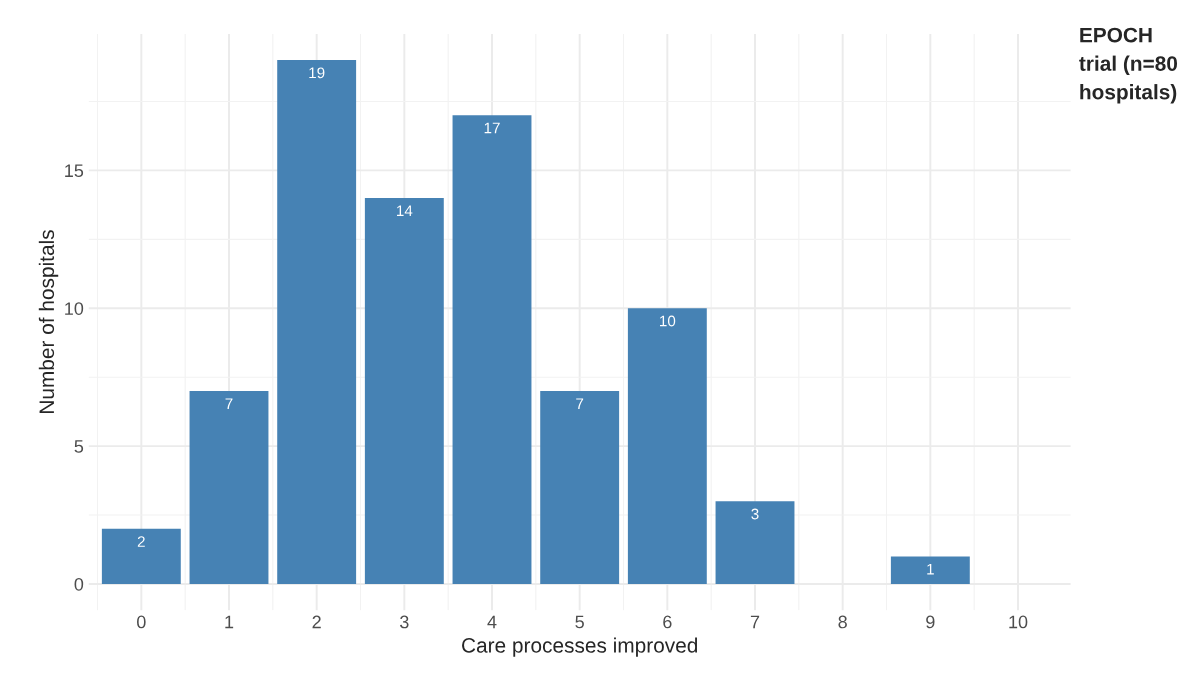 Image resolution: width=1183 pixels, height=678 pixels. I want to click on x-tick-label: 9, so click(930, 622).